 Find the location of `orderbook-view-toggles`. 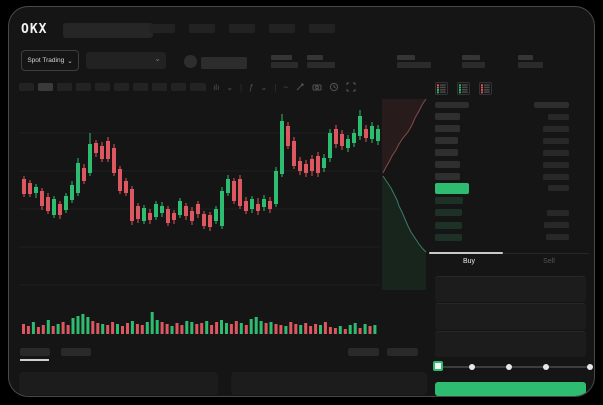

orderbook-view-toggles is located at coordinates (463, 88).